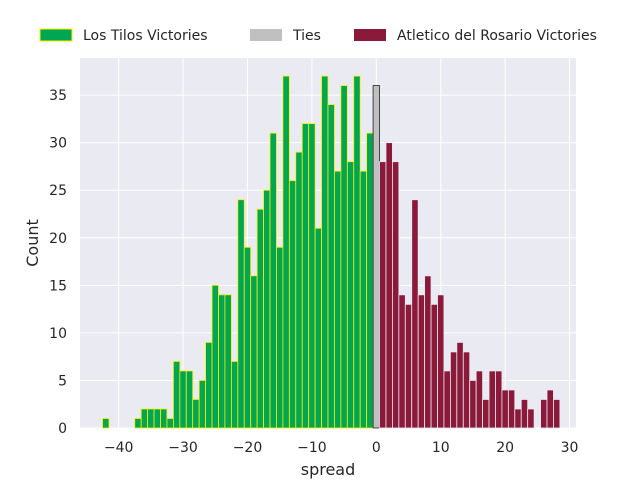 The height and width of the screenshot is (480, 640). Describe the element at coordinates (328, 469) in the screenshot. I see `x-axis-label: spread` at that location.